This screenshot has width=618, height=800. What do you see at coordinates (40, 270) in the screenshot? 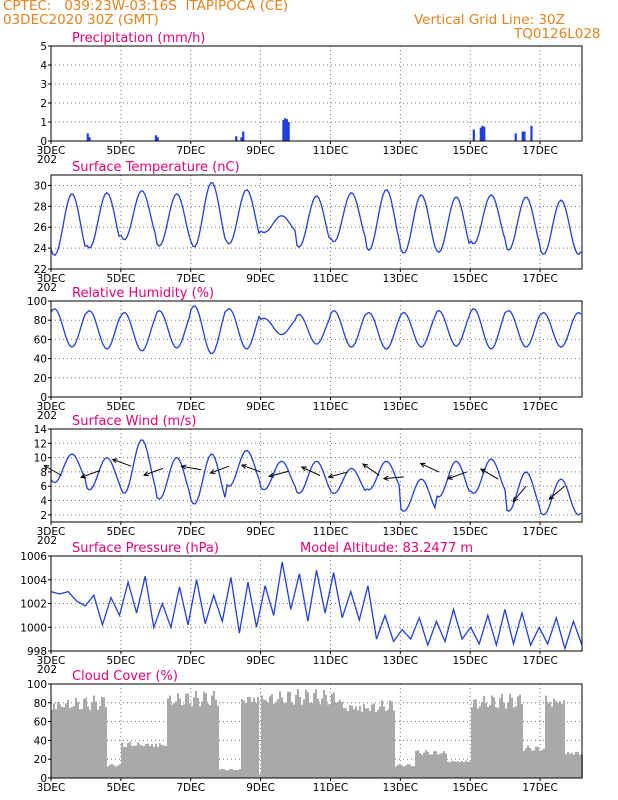
I see `y-tick-label: 22` at bounding box center [40, 270].